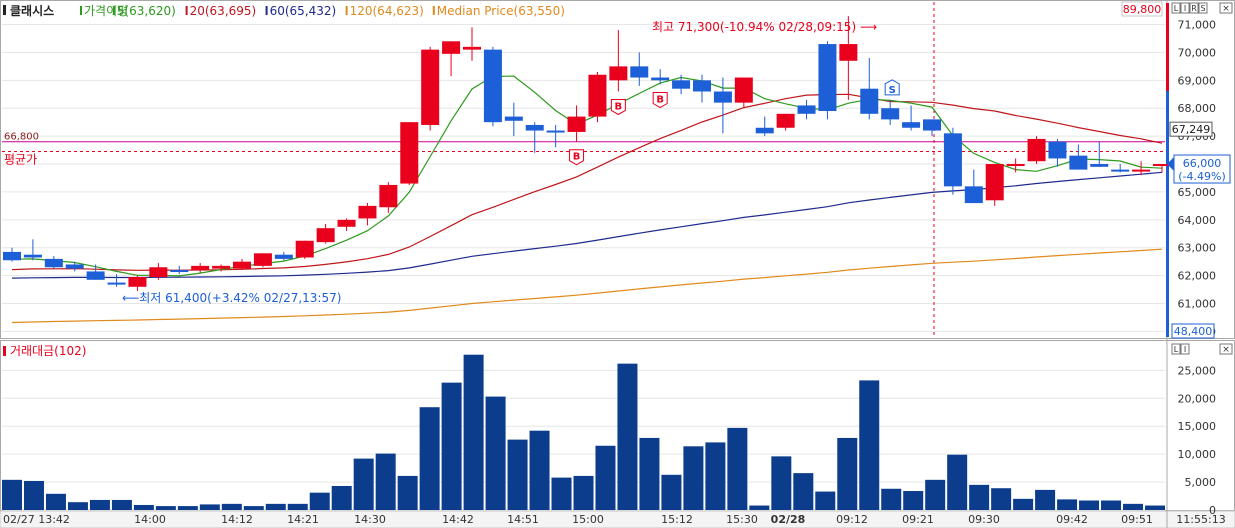 This screenshot has width=1235, height=528. I want to click on legend-item: 5(63,620), so click(146, 11).